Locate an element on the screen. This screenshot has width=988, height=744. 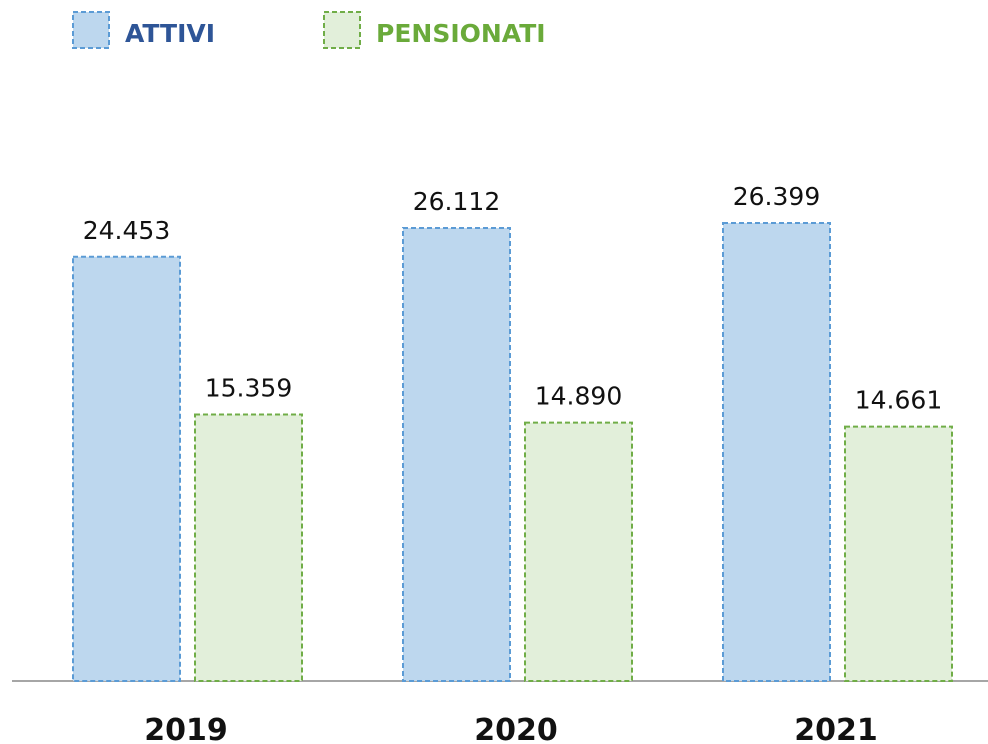
legend-label: PENSIONATI is located at coordinates (461, 33).